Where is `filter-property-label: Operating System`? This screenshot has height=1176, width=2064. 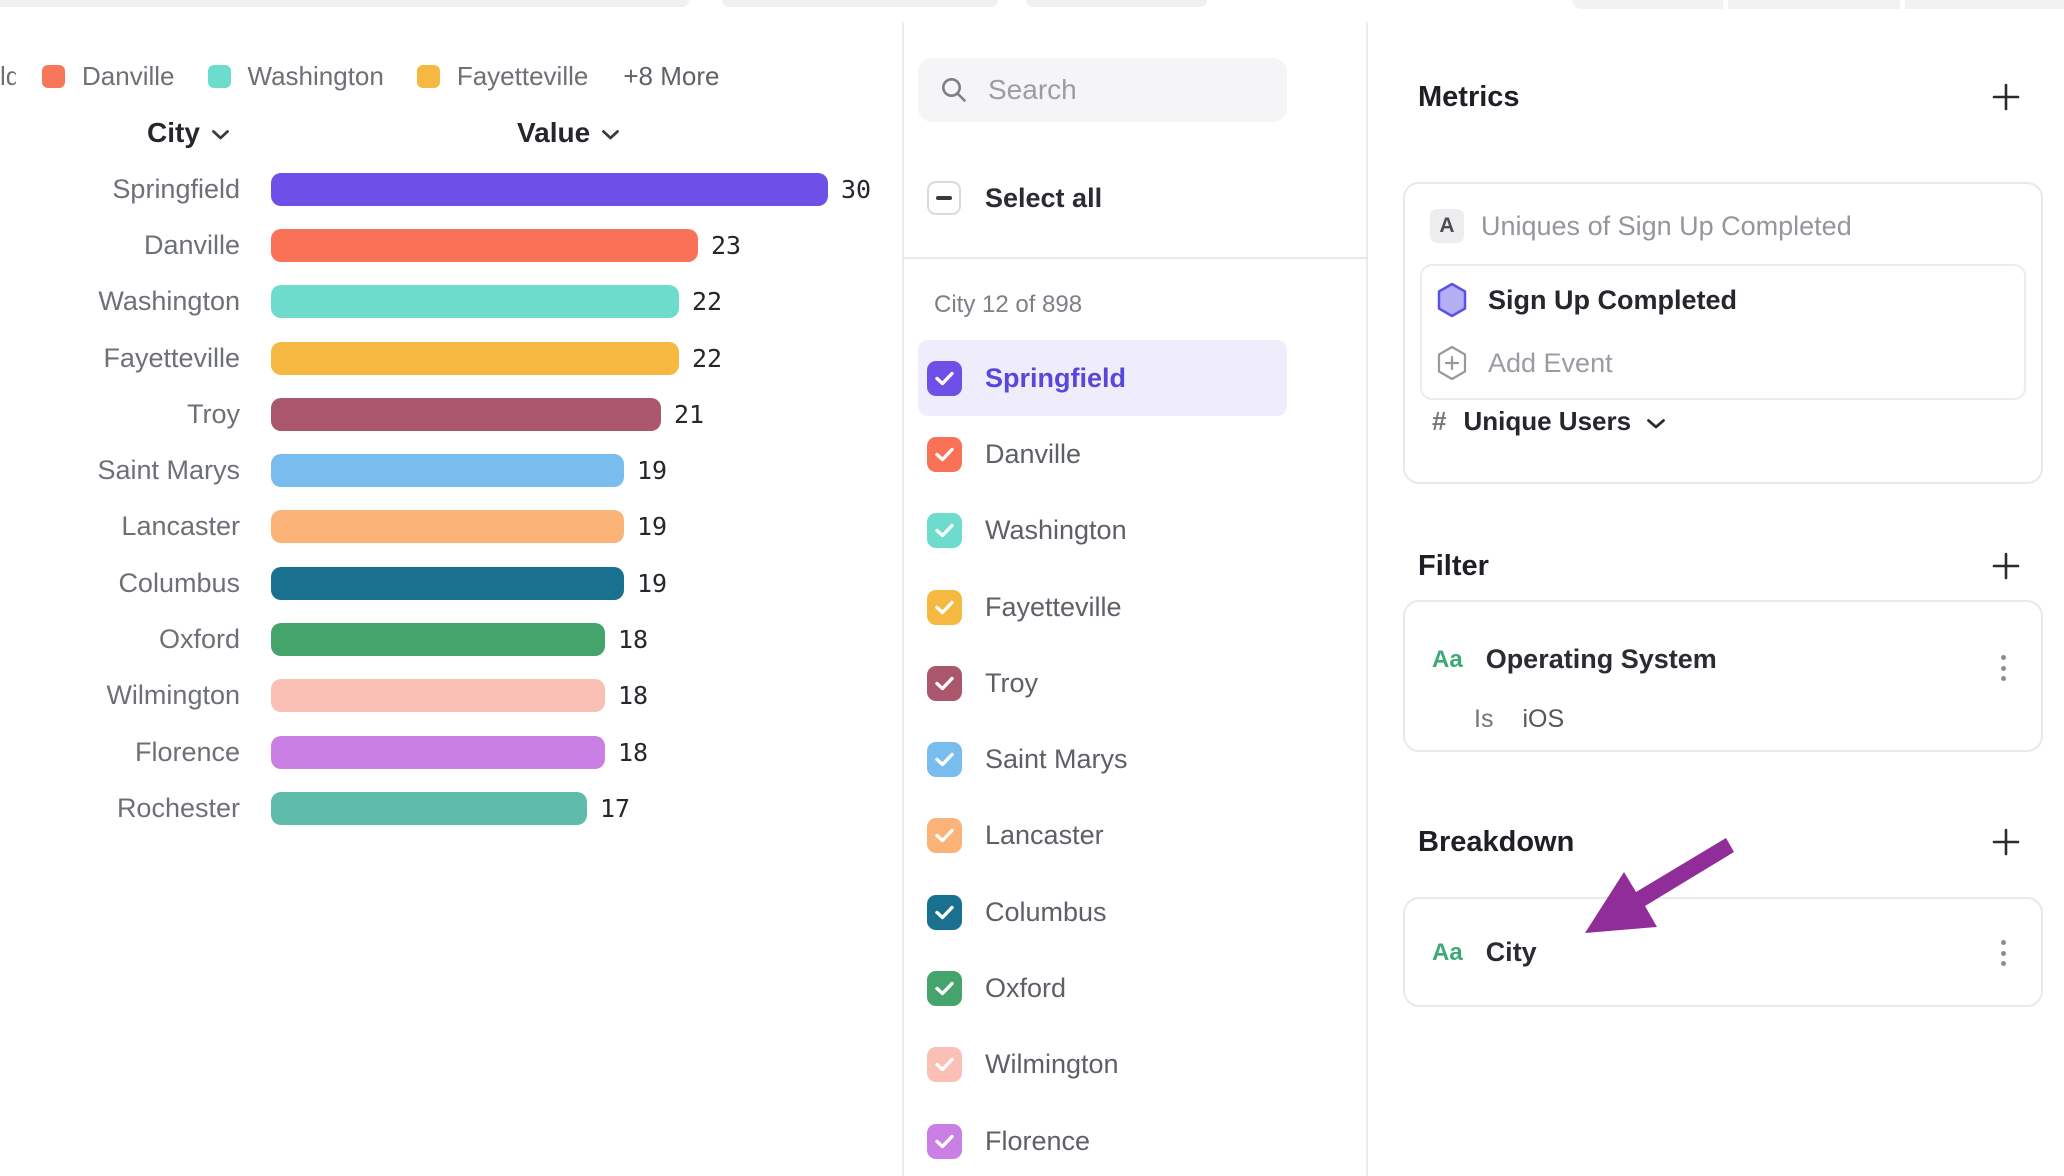 filter-property-label: Operating System is located at coordinates (1601, 659).